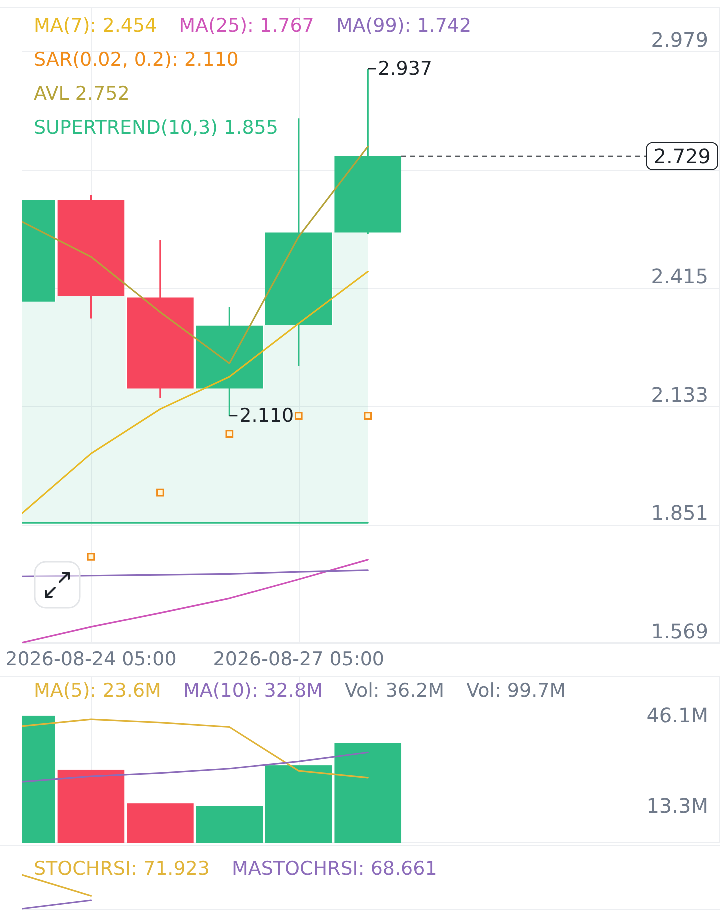 The width and height of the screenshot is (720, 910). What do you see at coordinates (679, 394) in the screenshot?
I see `y-tick-label: 2.133` at bounding box center [679, 394].